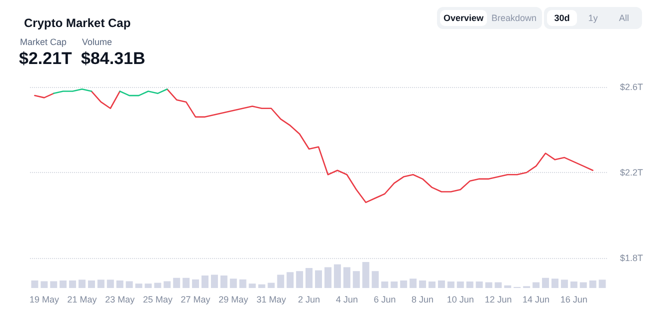  Describe the element at coordinates (82, 299) in the screenshot. I see `x-tick-label: 21 May` at that location.